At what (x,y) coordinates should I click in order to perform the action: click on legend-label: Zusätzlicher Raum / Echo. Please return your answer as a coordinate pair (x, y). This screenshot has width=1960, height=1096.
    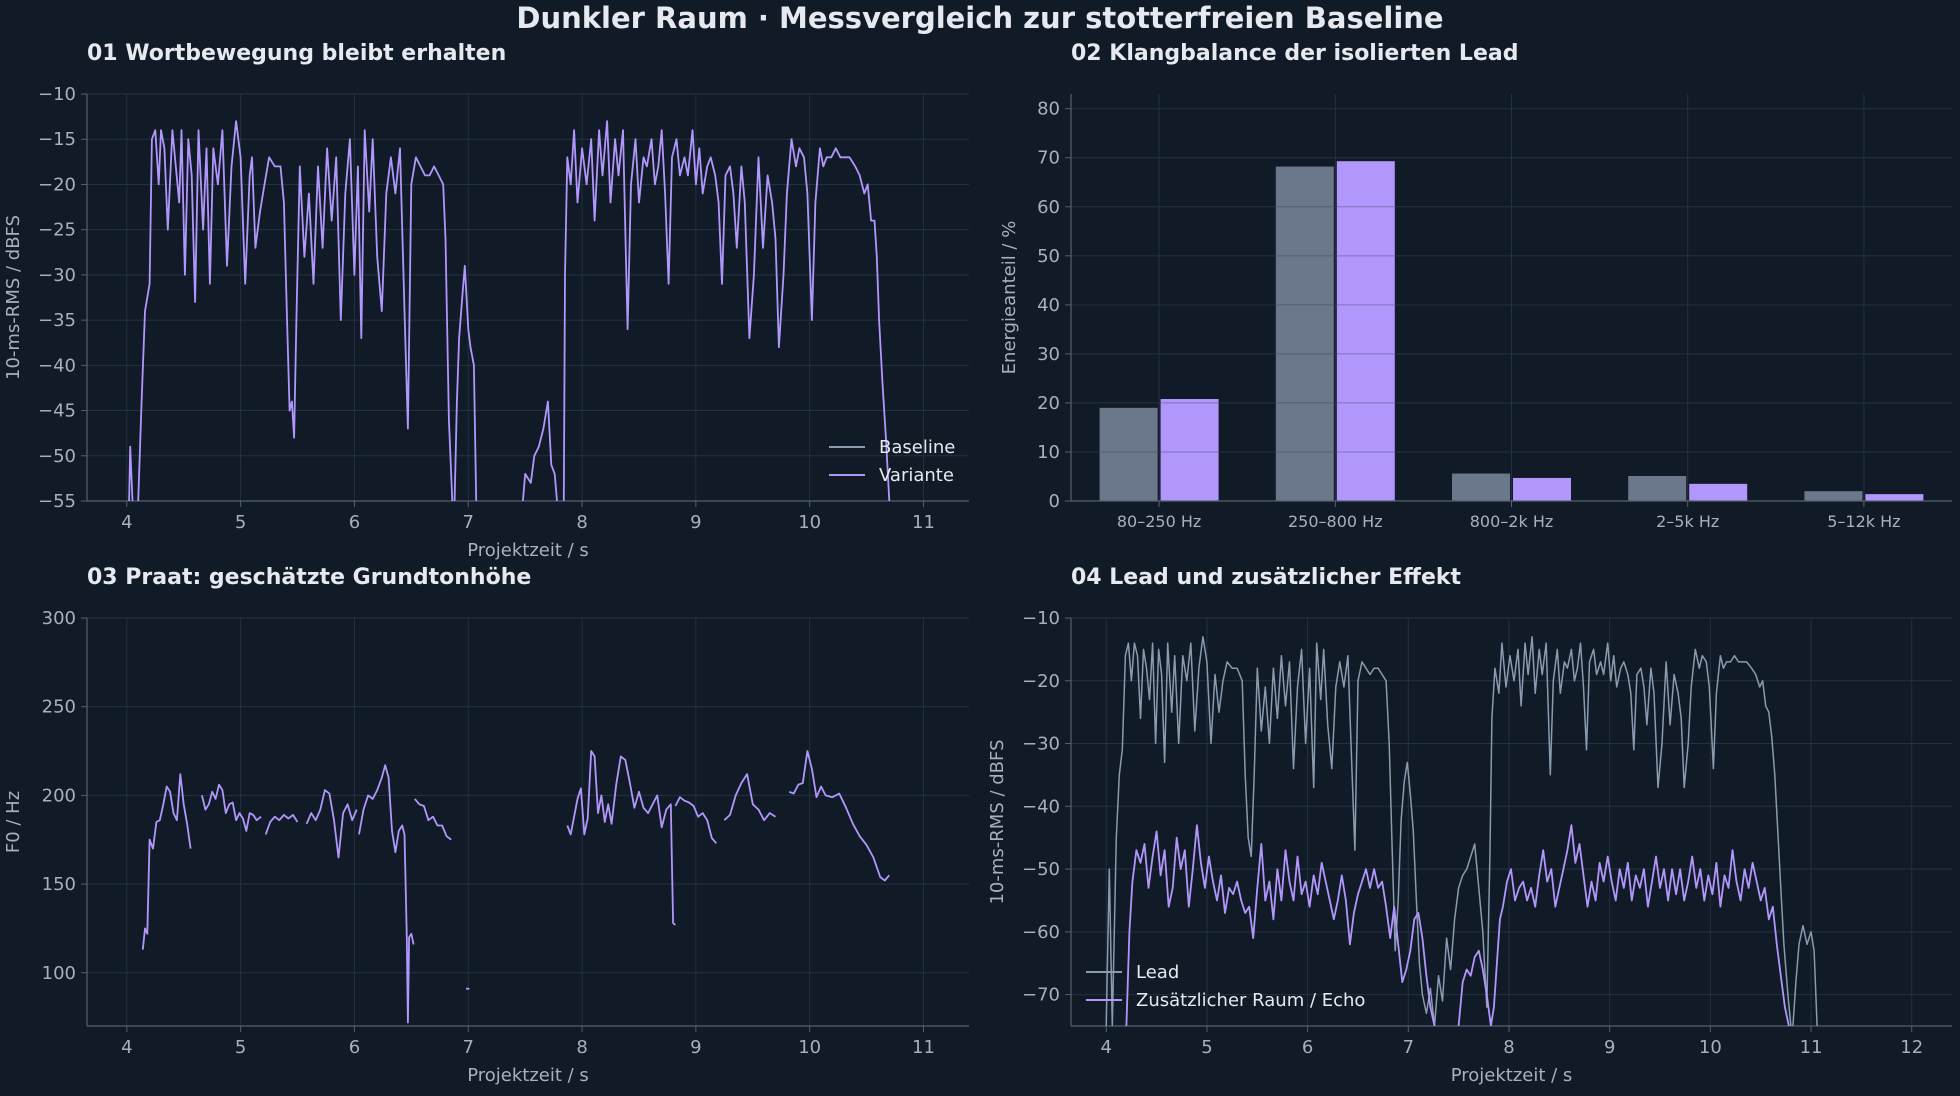
    Looking at the image, I should click on (1250, 1000).